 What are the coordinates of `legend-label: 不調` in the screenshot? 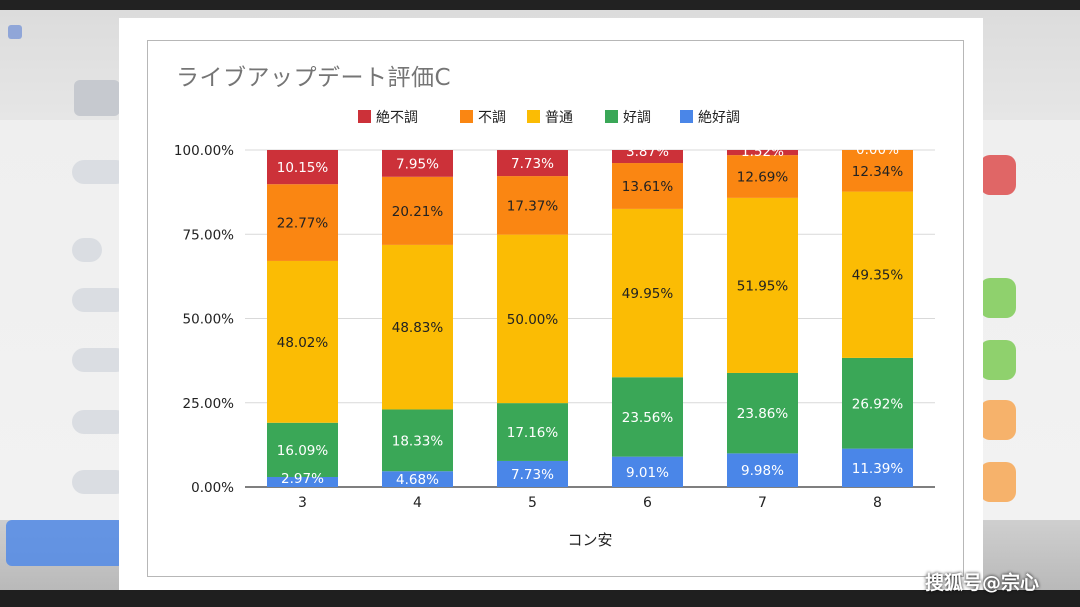 It's located at (492, 118).